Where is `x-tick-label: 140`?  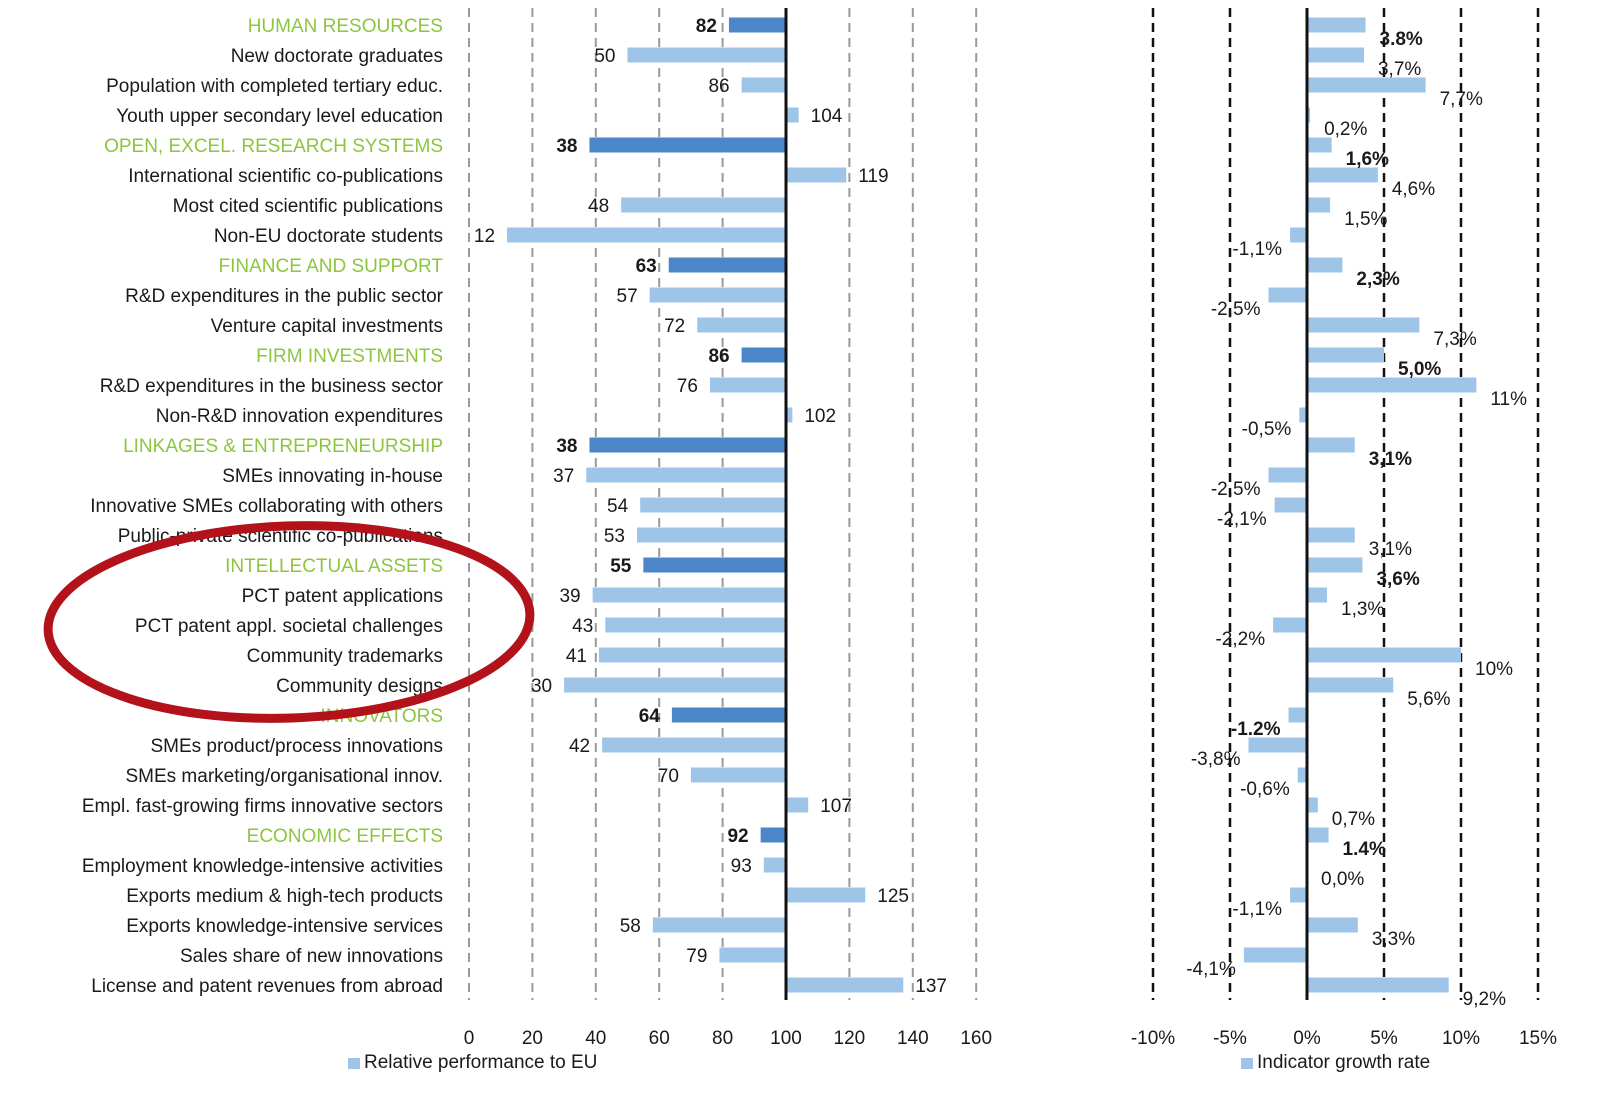 x-tick-label: 140 is located at coordinates (913, 1038).